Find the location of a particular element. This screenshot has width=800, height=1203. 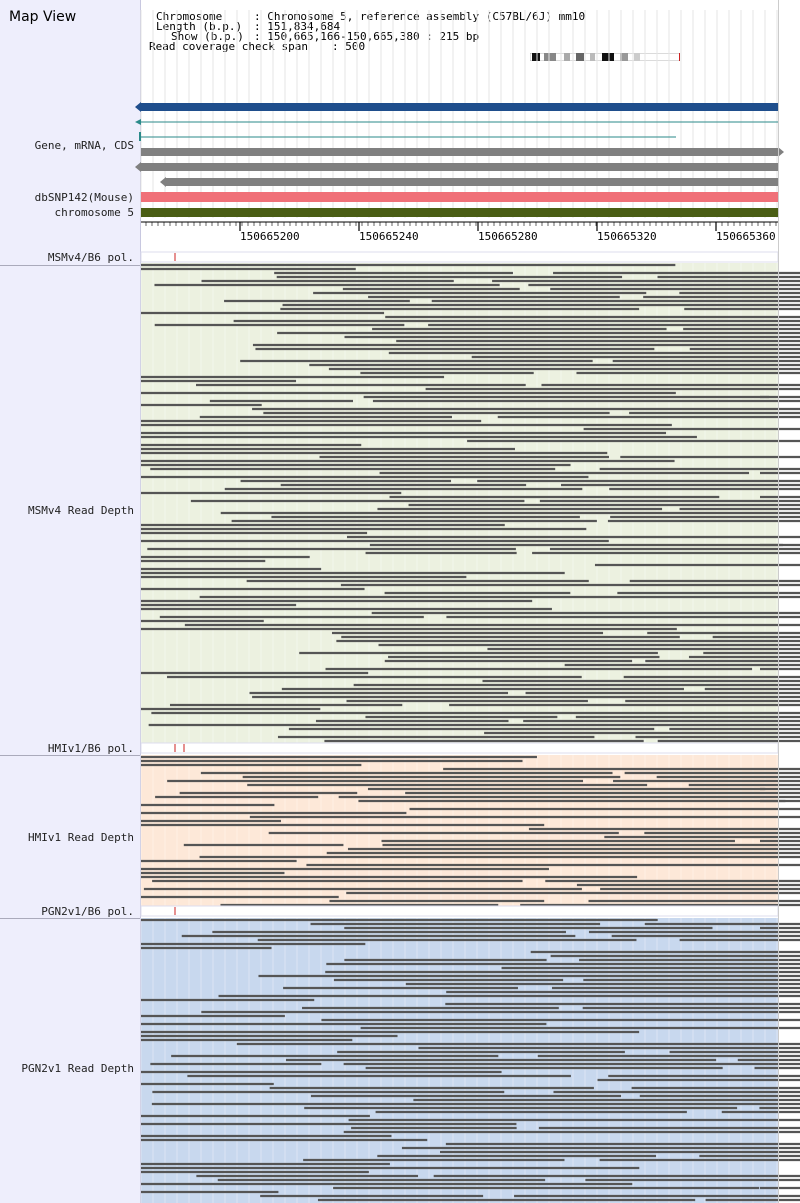

chromosome-band is located at coordinates (459, 212).